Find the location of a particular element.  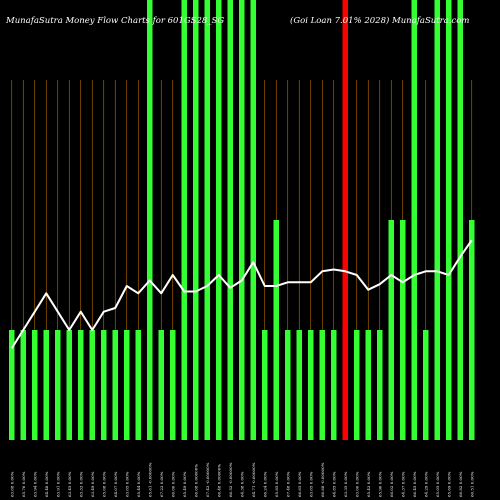

x-tick-label: 65.69 0.00% is located at coordinates (448, 484).